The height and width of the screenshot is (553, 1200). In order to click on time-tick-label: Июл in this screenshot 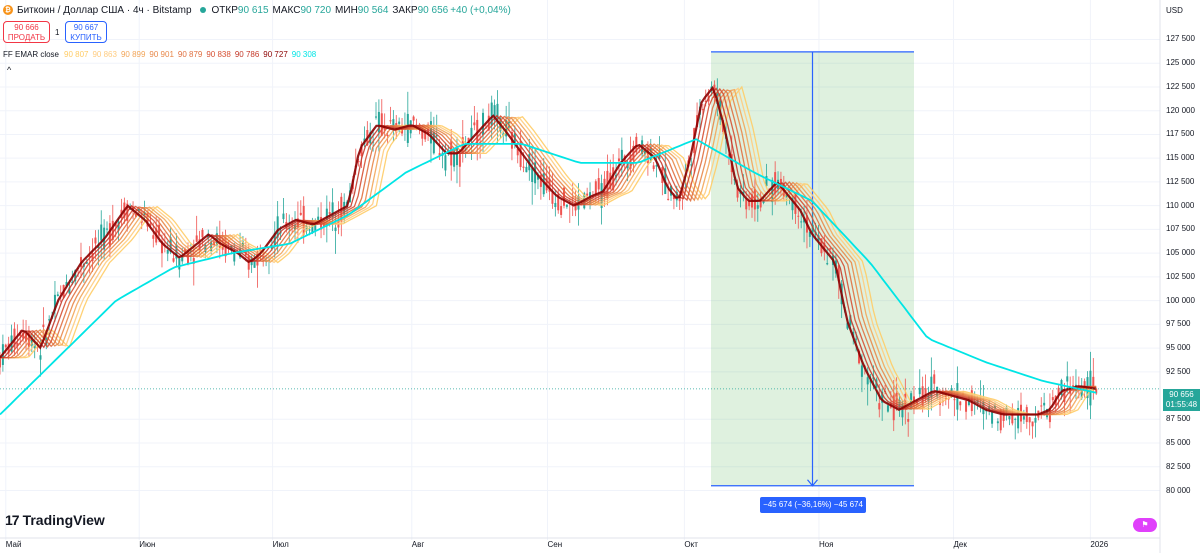, I will do `click(280, 544)`.